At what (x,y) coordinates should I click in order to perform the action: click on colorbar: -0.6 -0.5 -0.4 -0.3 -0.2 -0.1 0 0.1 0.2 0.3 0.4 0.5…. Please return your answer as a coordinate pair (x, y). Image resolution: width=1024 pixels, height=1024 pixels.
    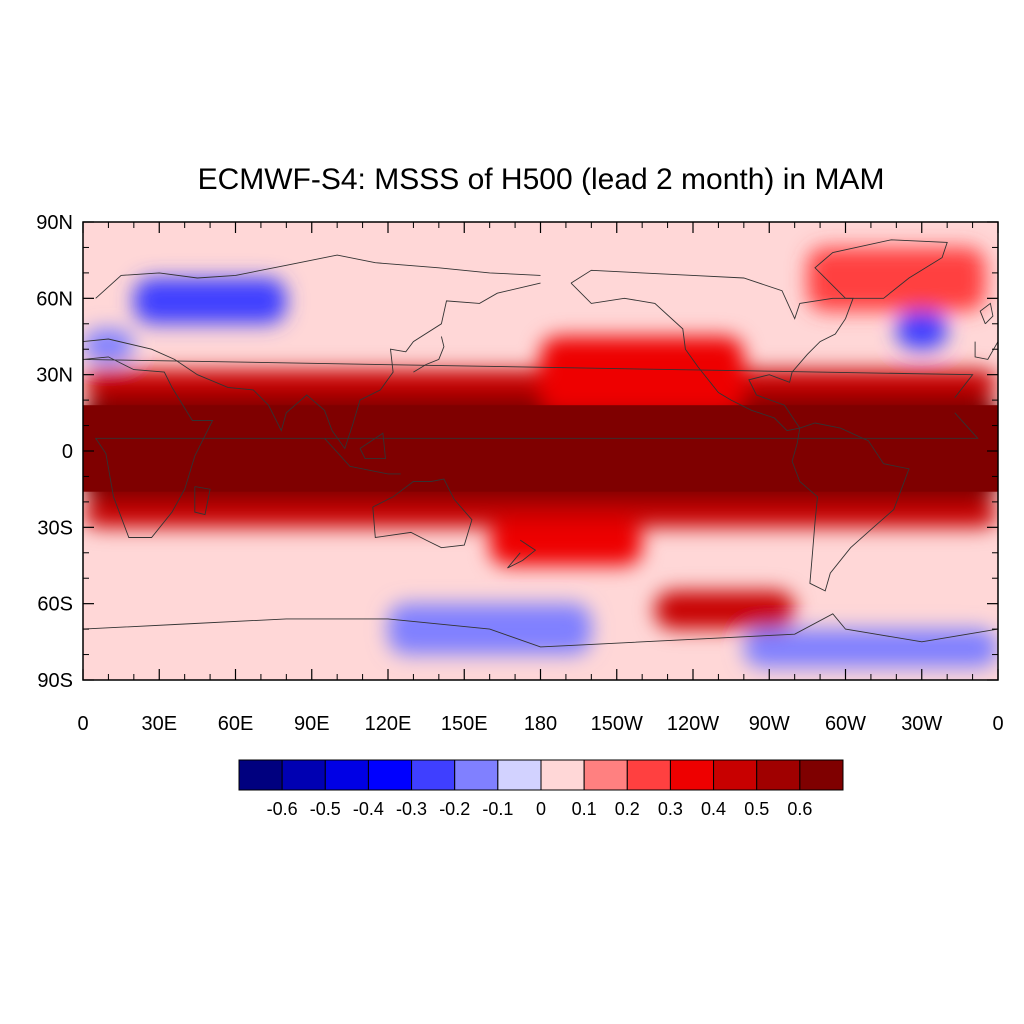
    Looking at the image, I should click on (541, 789).